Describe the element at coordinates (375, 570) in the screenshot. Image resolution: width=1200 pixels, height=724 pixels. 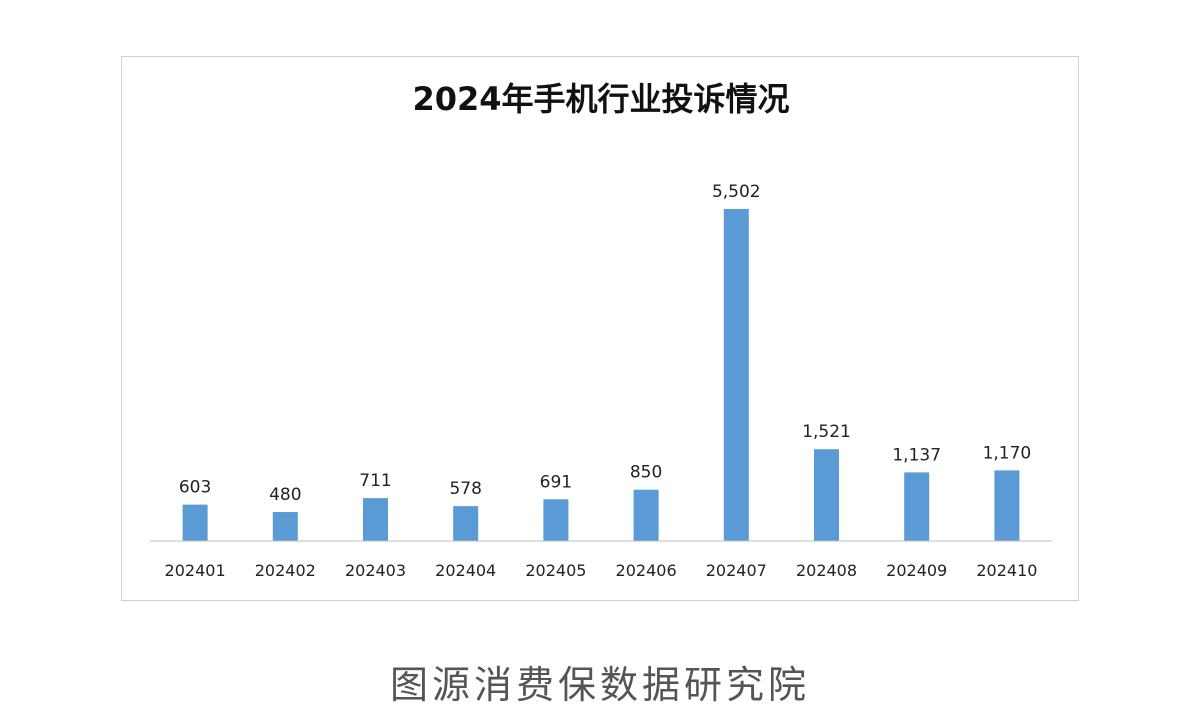
I see `x-tick-label-202403: 202403` at that location.